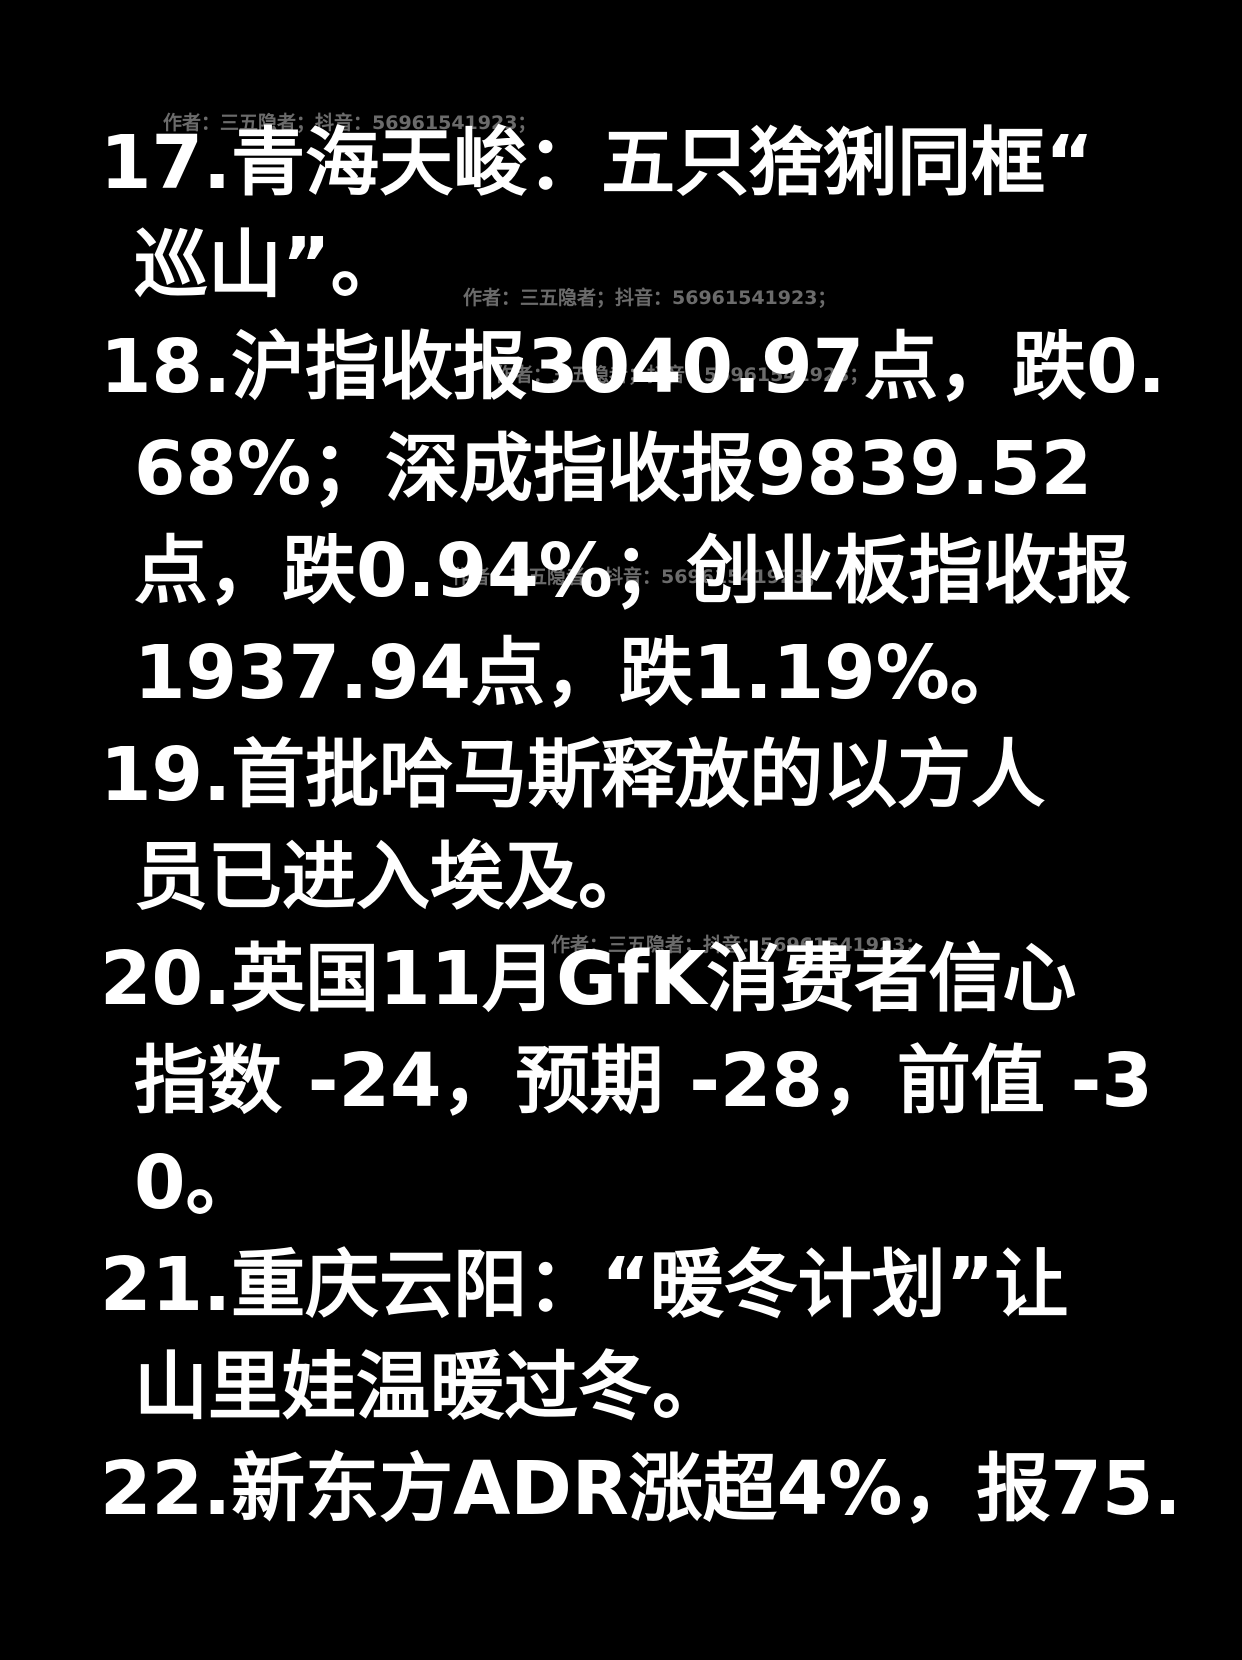  What do you see at coordinates (613, 469) in the screenshot?
I see `news-item-line: 68%；深成指收报9839.52` at bounding box center [613, 469].